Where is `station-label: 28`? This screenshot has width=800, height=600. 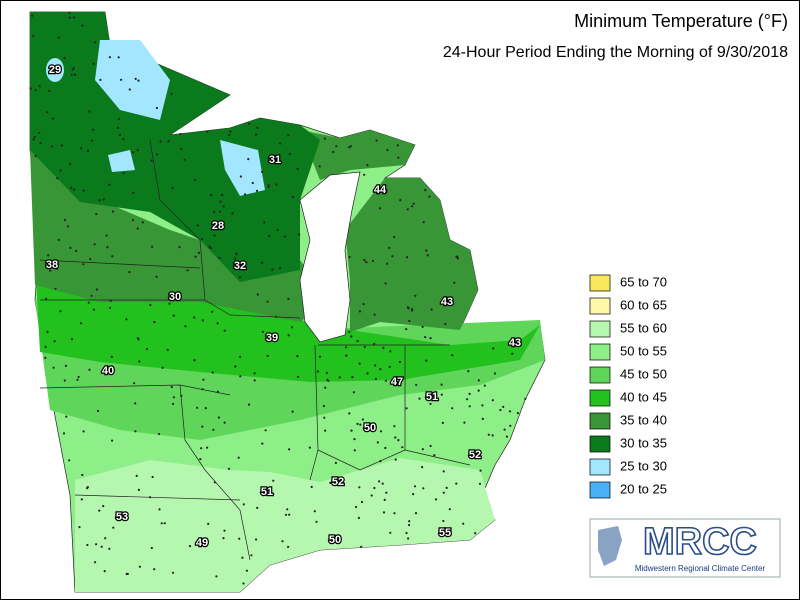
station-label: 28 is located at coordinates (218, 226).